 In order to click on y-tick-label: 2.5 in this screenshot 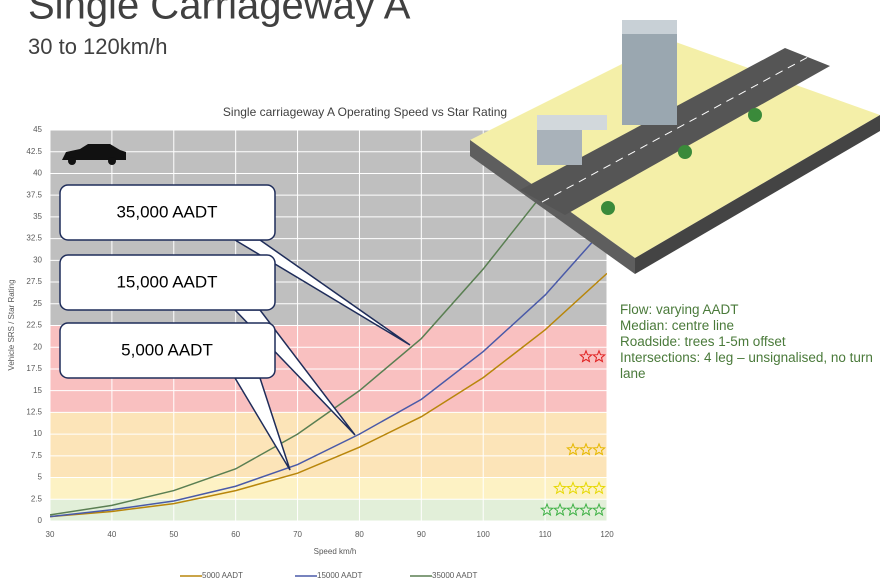, I will do `click(37, 498)`.